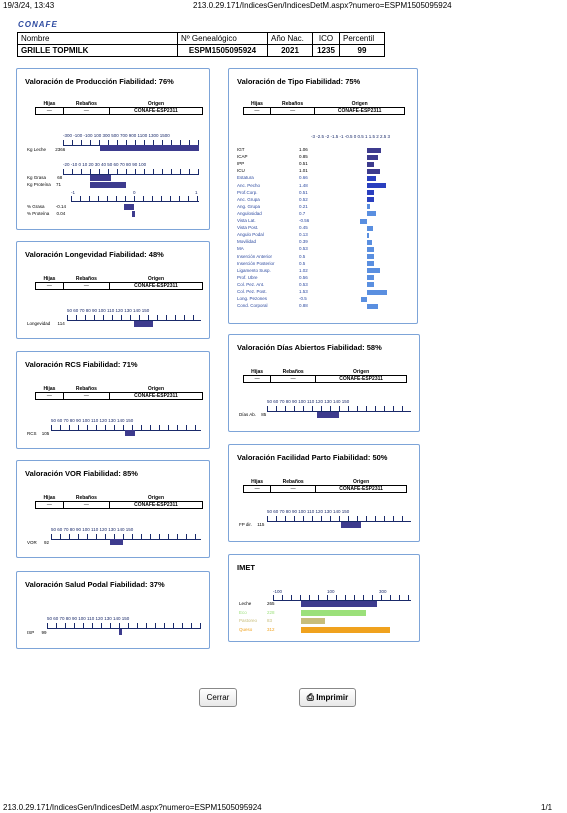 This screenshot has width=567, height=813. I want to click on tipo-row-label: Ligamento Susp. 1.02, so click(272, 270).